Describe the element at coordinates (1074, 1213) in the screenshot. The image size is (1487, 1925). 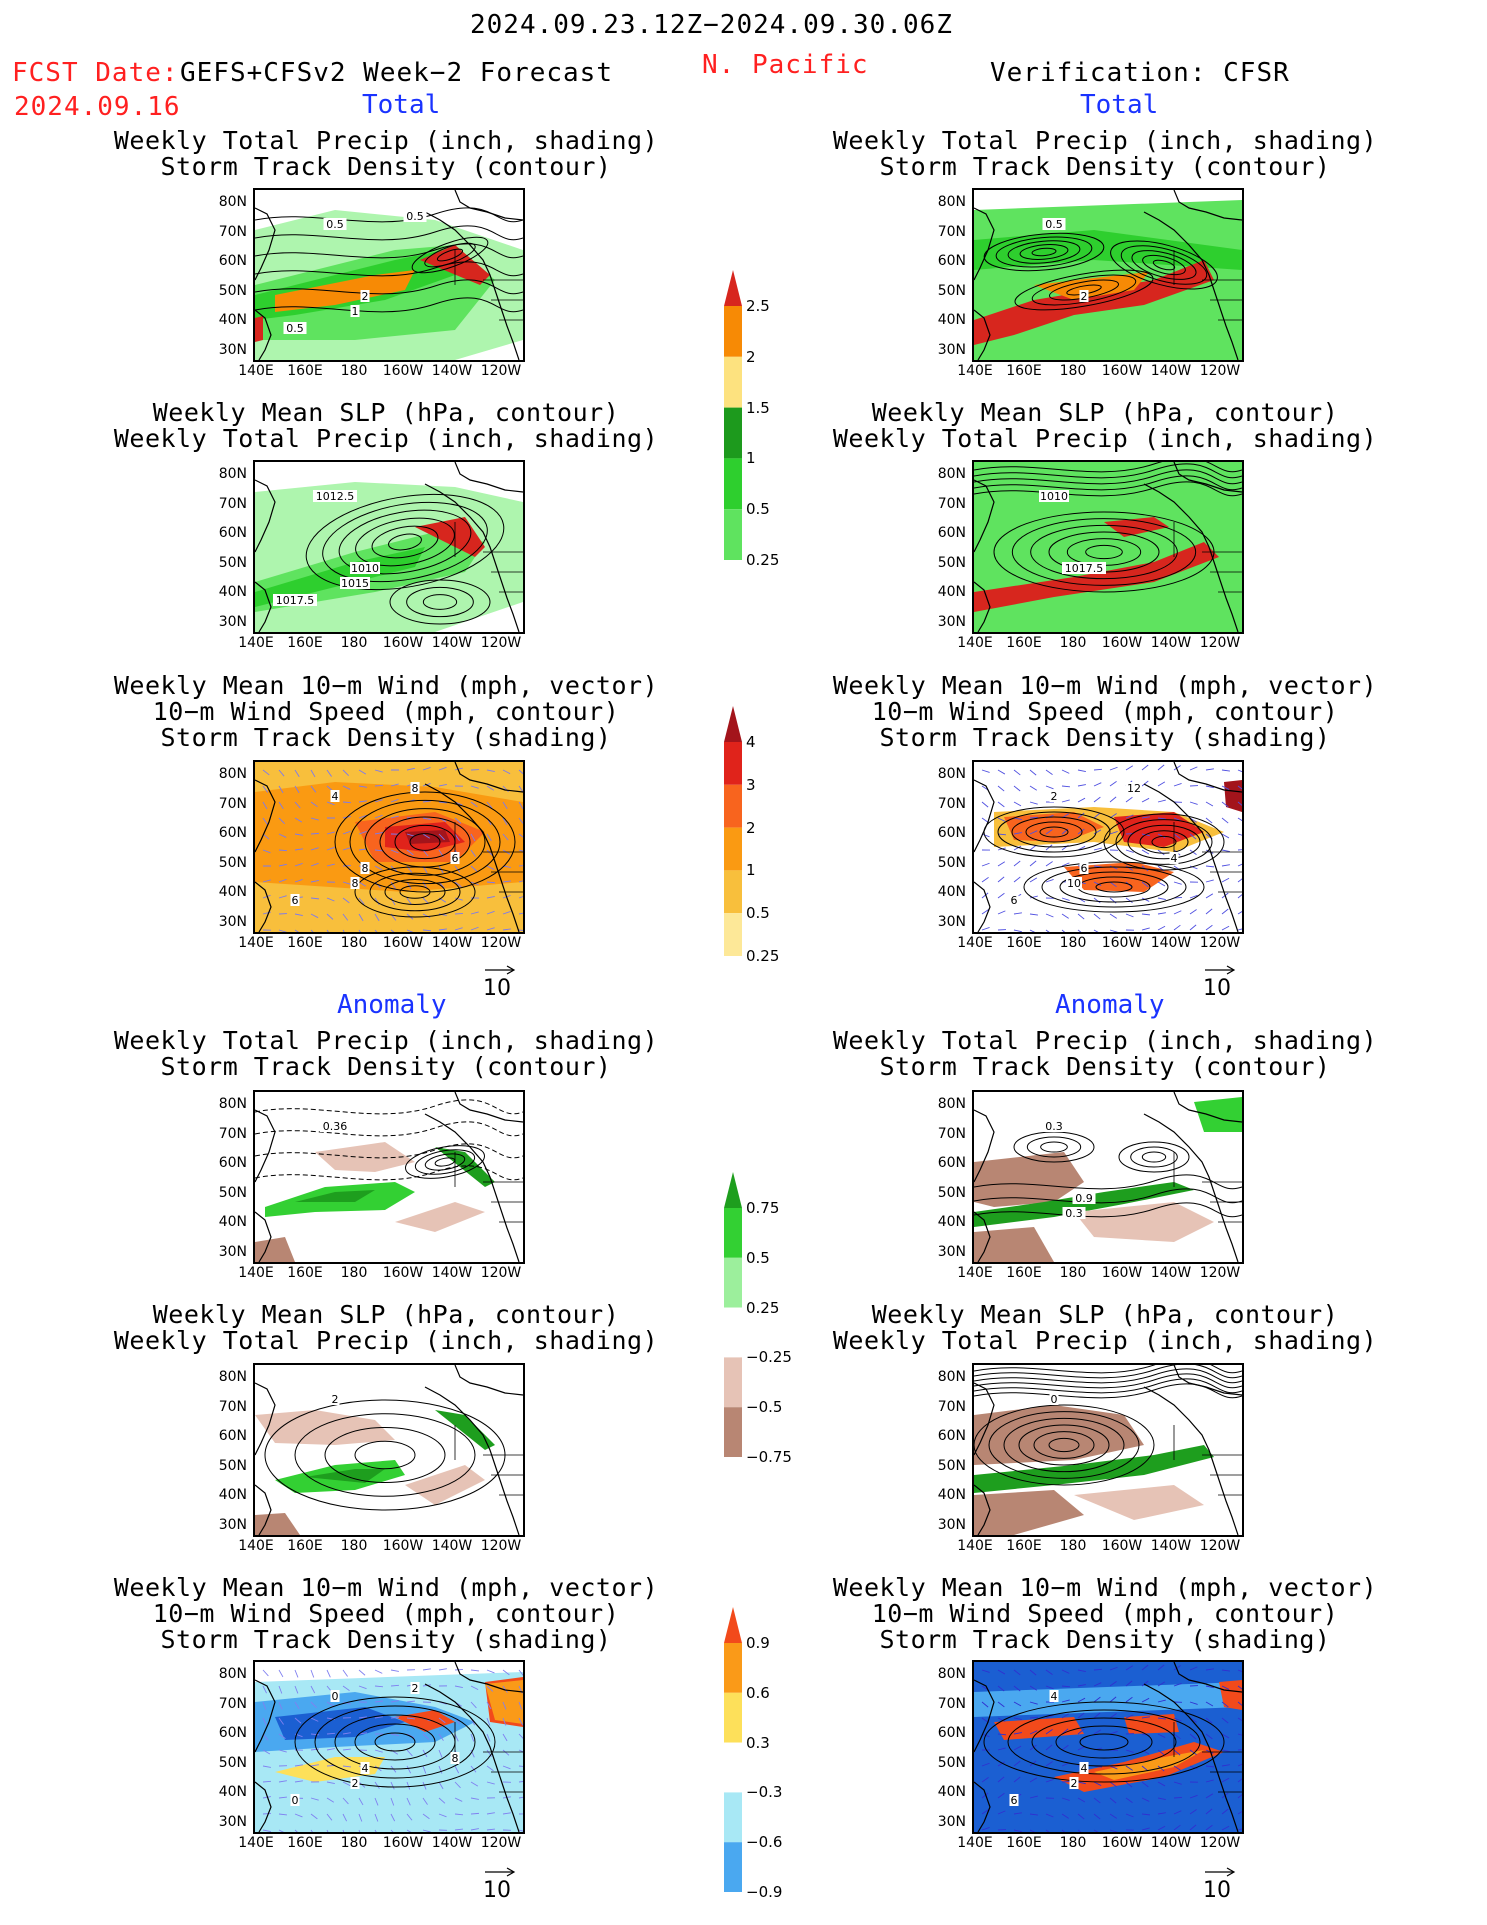
I see `contour-label: 0.3` at that location.